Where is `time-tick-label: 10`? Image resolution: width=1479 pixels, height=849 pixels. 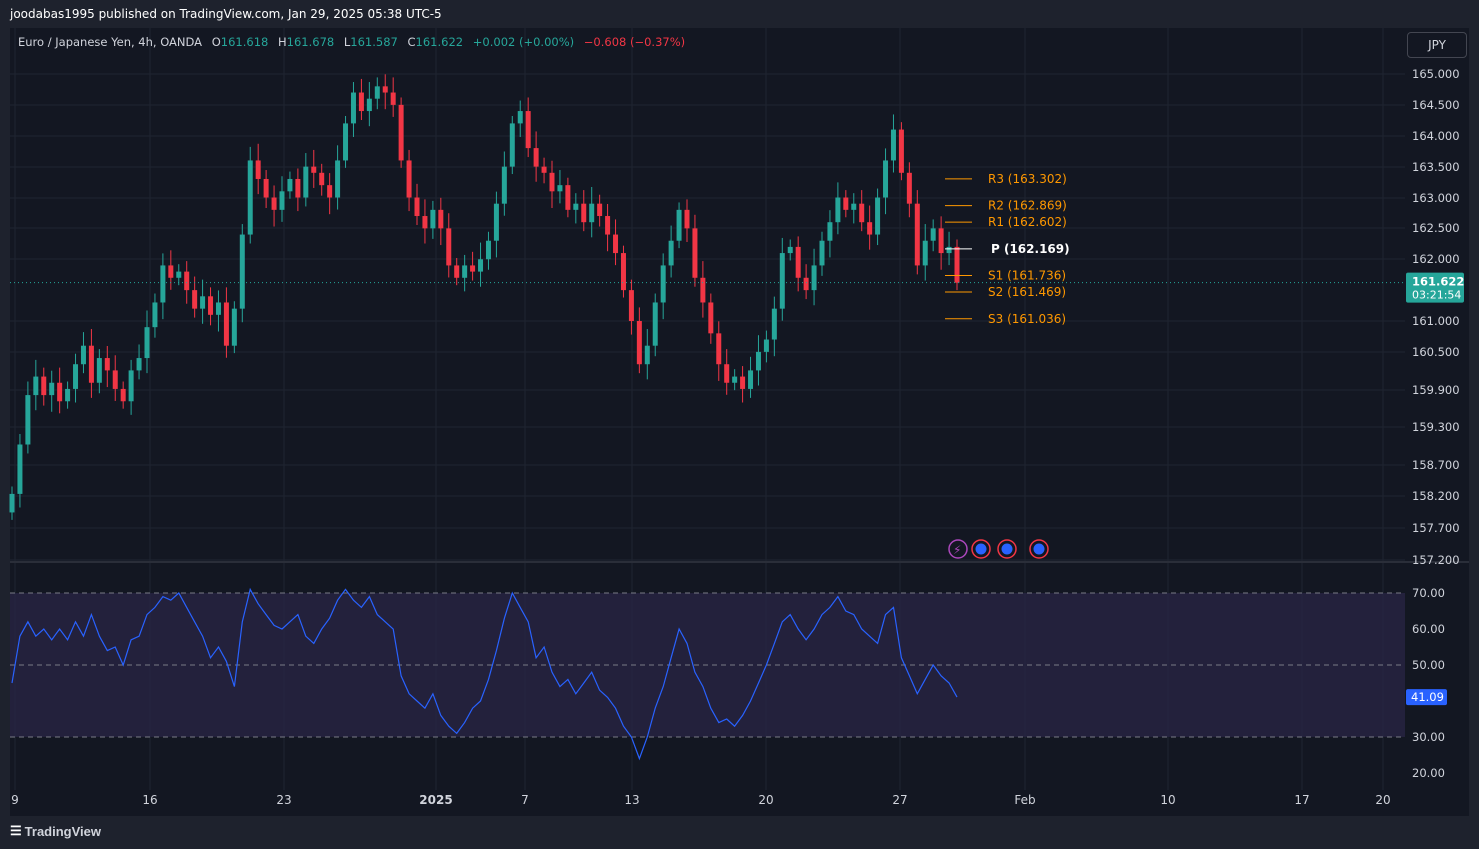 time-tick-label: 10 is located at coordinates (1167, 800).